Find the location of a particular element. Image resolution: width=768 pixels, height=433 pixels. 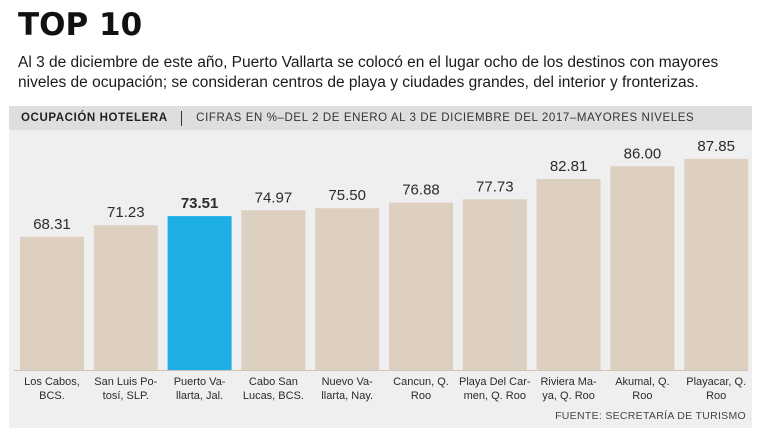

category-label: llarta, Jal. is located at coordinates (199, 396).